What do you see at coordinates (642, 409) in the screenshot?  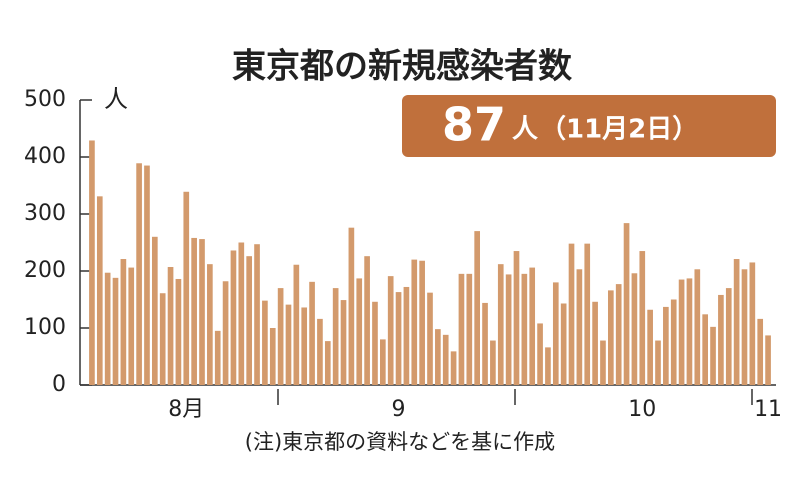 I see `x-tick-label: 10` at bounding box center [642, 409].